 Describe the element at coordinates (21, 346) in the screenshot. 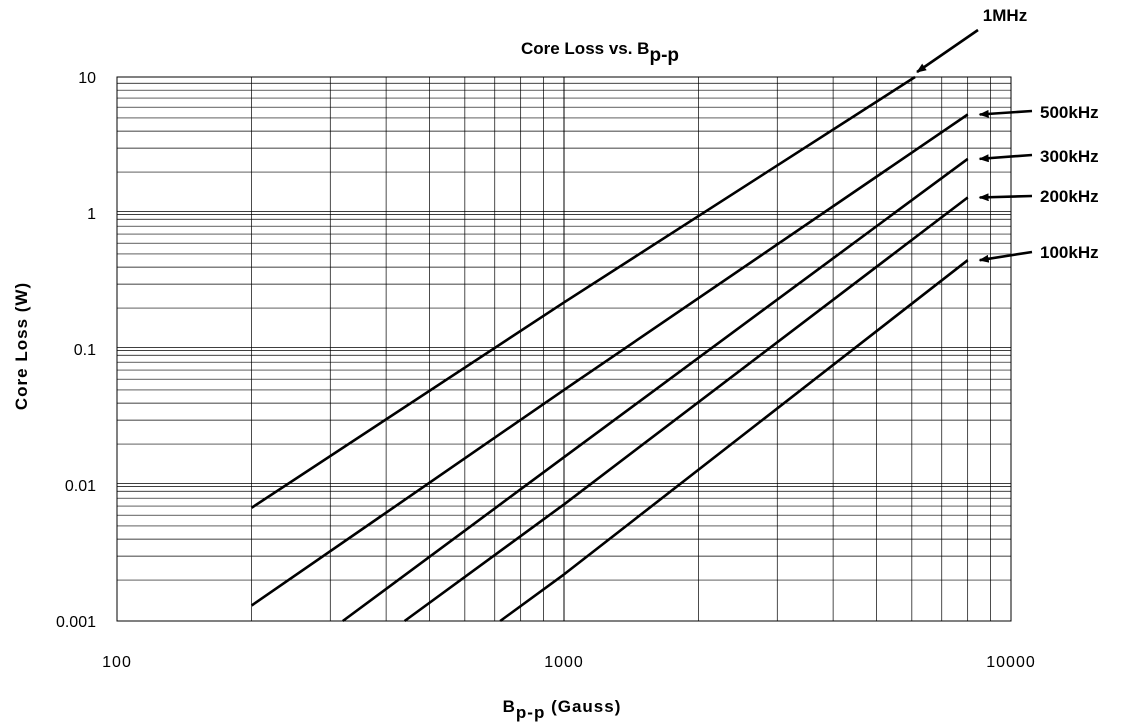

I see `y-axis-label: Core Loss (W)` at that location.